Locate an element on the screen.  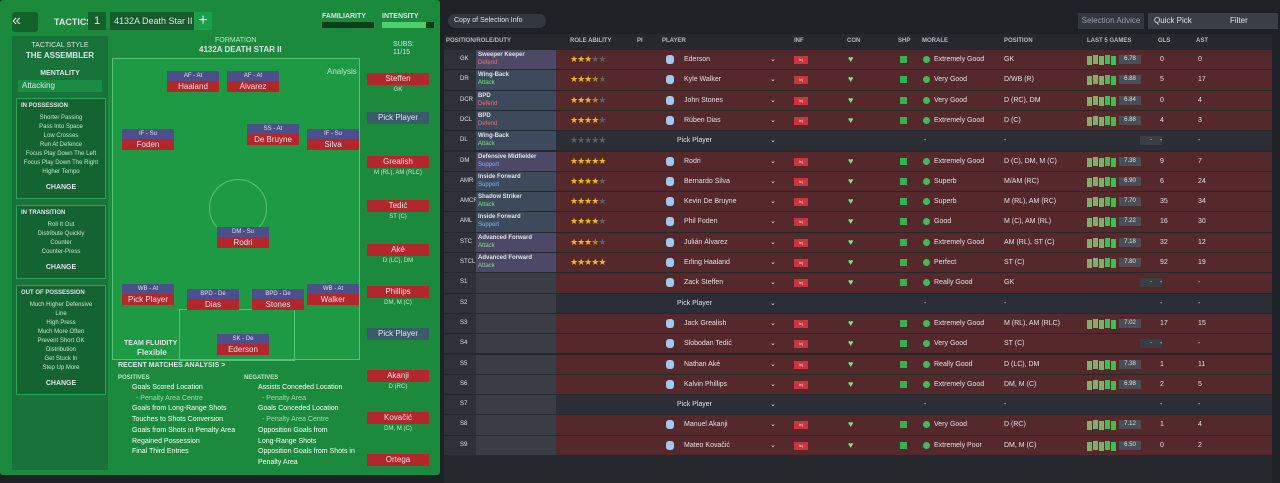
position: ST (C) is located at coordinates (1014, 344).